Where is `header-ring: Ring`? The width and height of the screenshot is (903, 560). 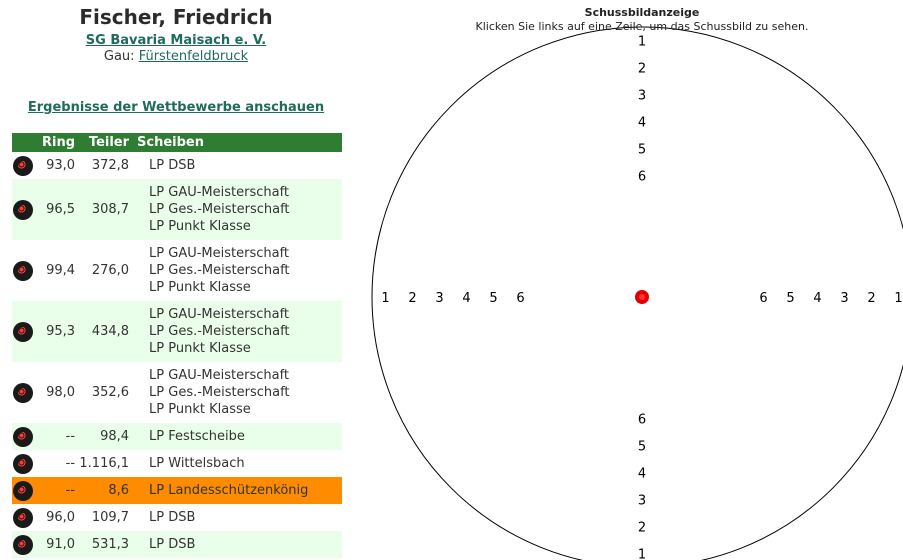 header-ring: Ring is located at coordinates (59, 142).